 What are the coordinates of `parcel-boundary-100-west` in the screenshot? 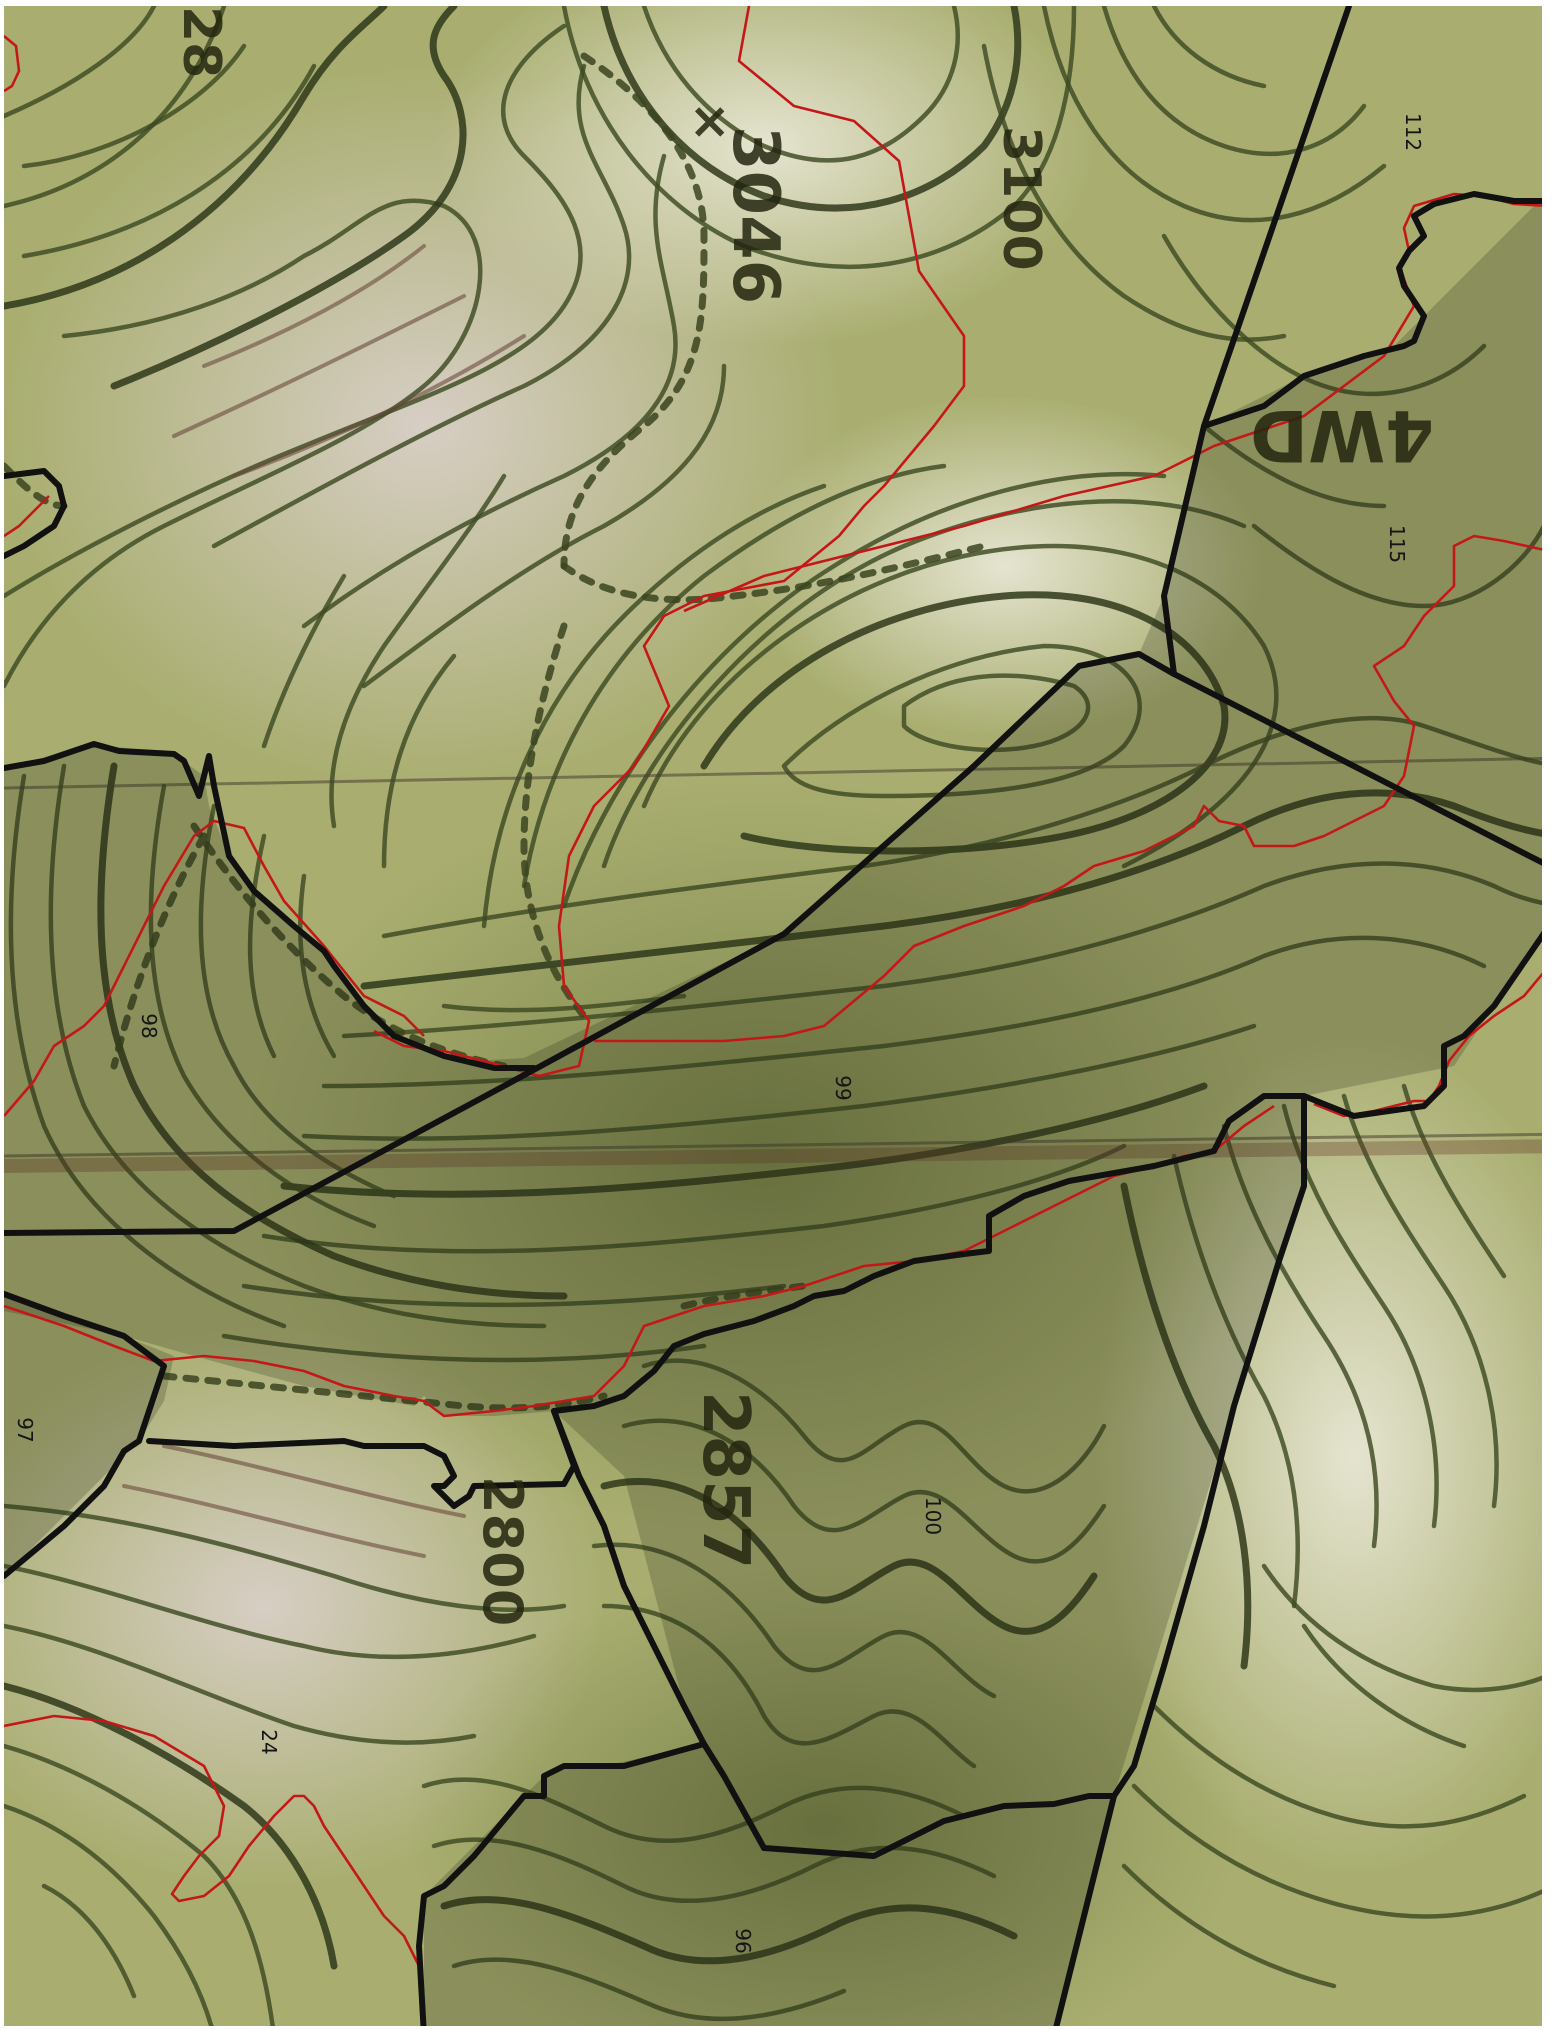 It's located at (659, 1629).